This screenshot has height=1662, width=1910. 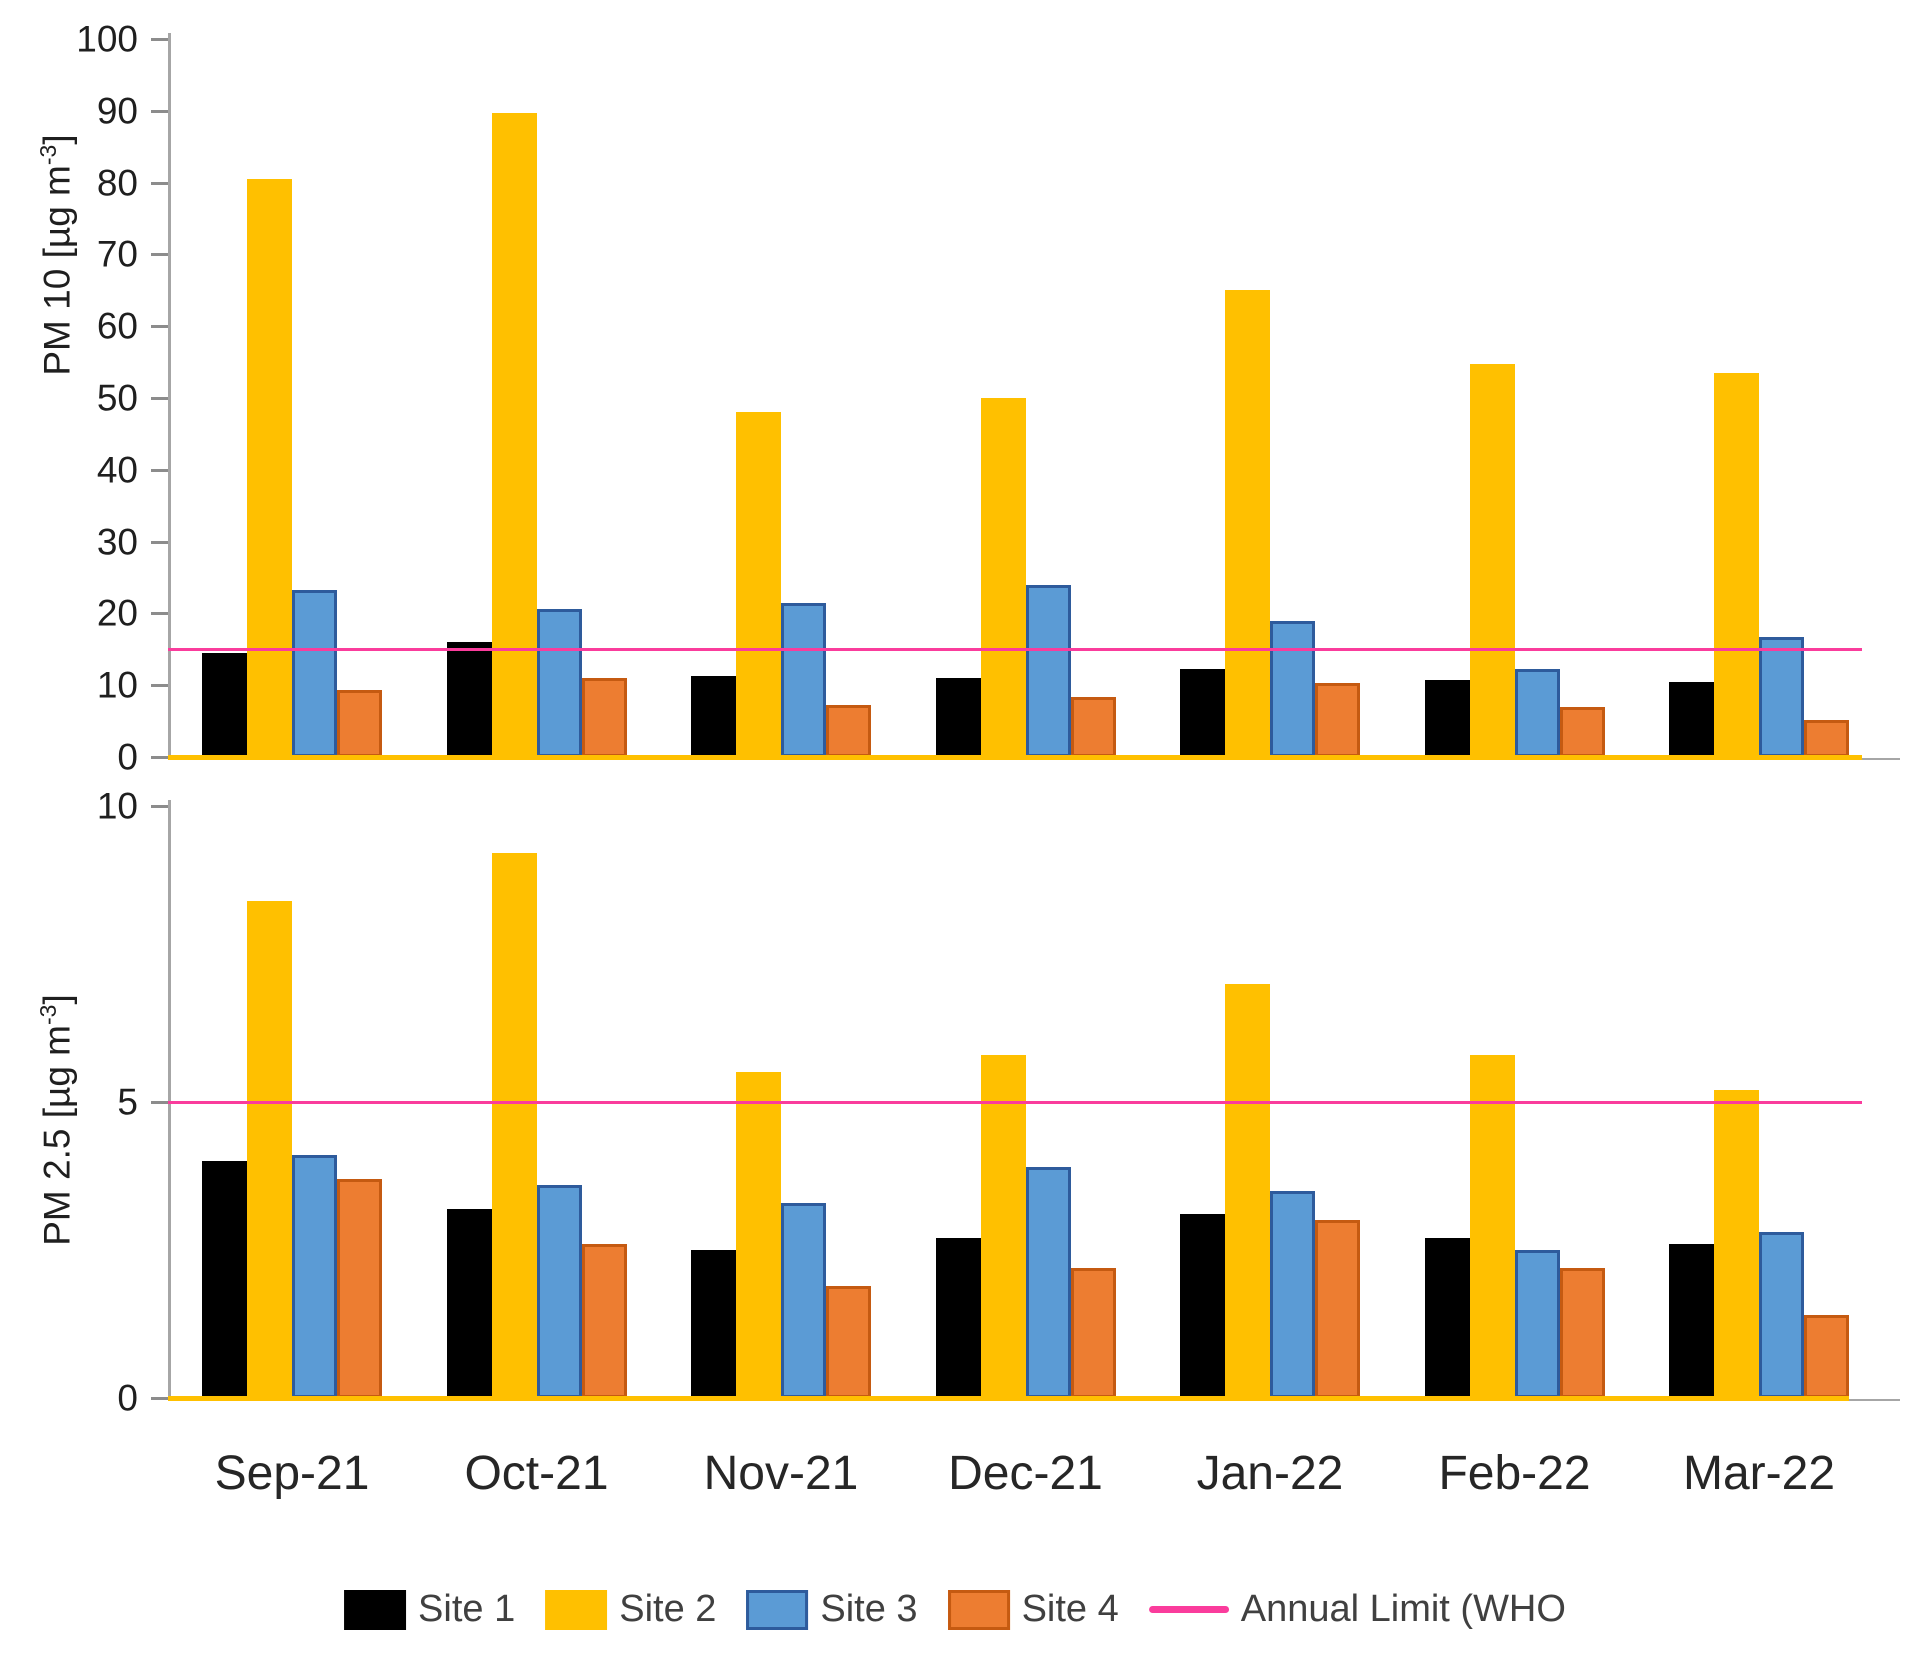 I want to click on legend-item-site-3: Site 3, so click(x=832, y=1609).